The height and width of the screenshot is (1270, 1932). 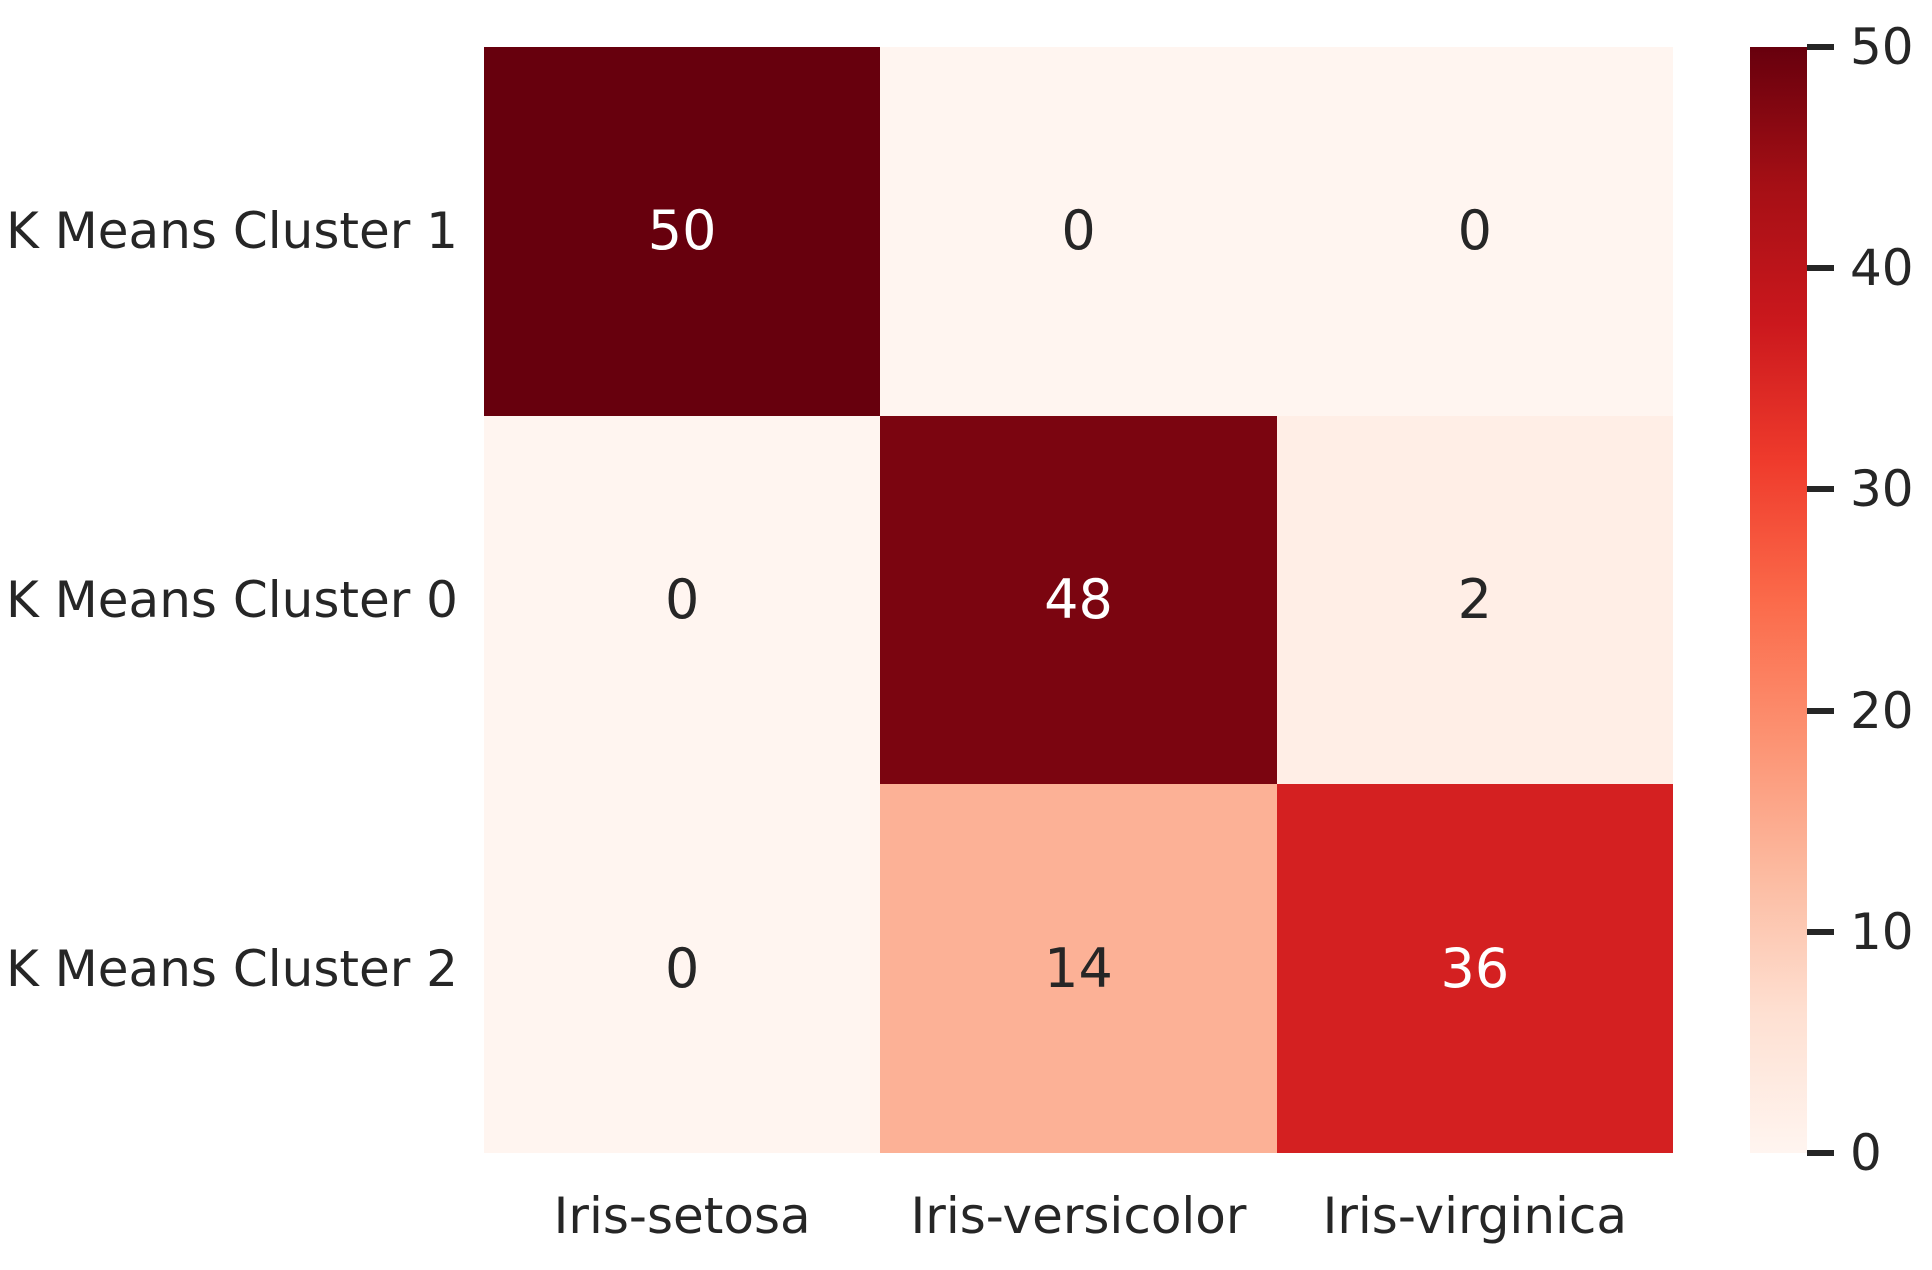 I want to click on cell-annotation: 2, so click(x=1474, y=599).